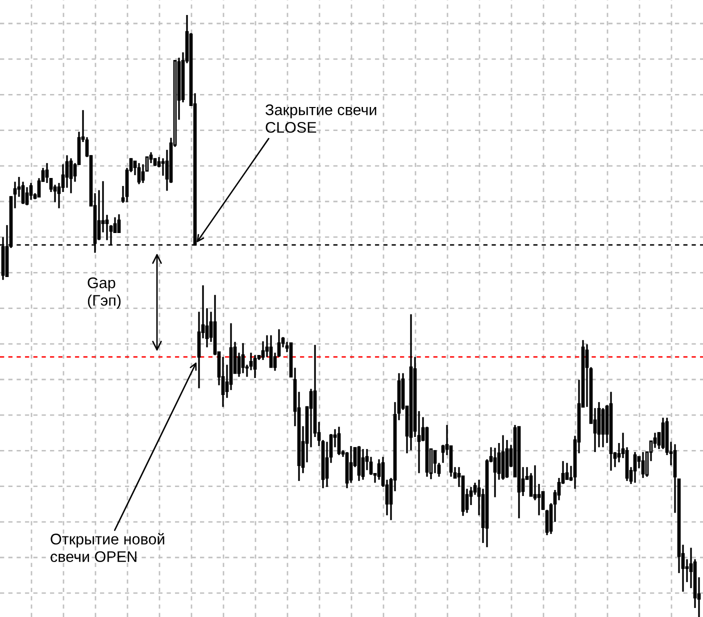  What do you see at coordinates (321, 118) in the screenshot?
I see `annotation: Закрытие свечи CLOSE` at bounding box center [321, 118].